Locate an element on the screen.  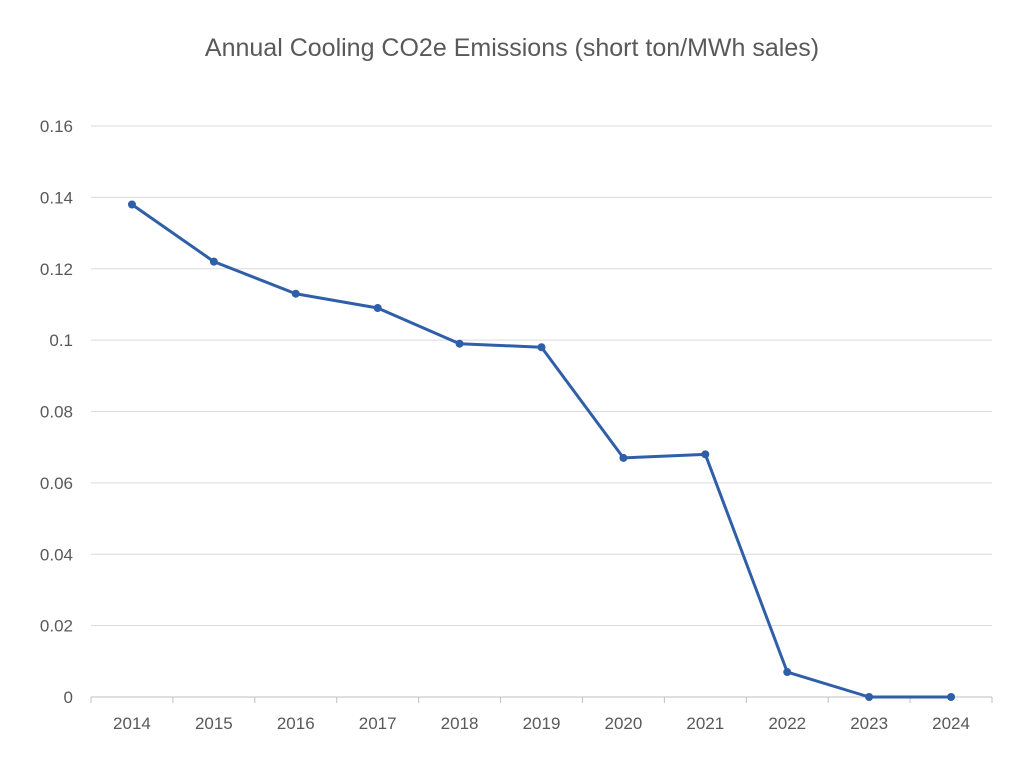
x-tick-label: 2024 is located at coordinates (951, 723).